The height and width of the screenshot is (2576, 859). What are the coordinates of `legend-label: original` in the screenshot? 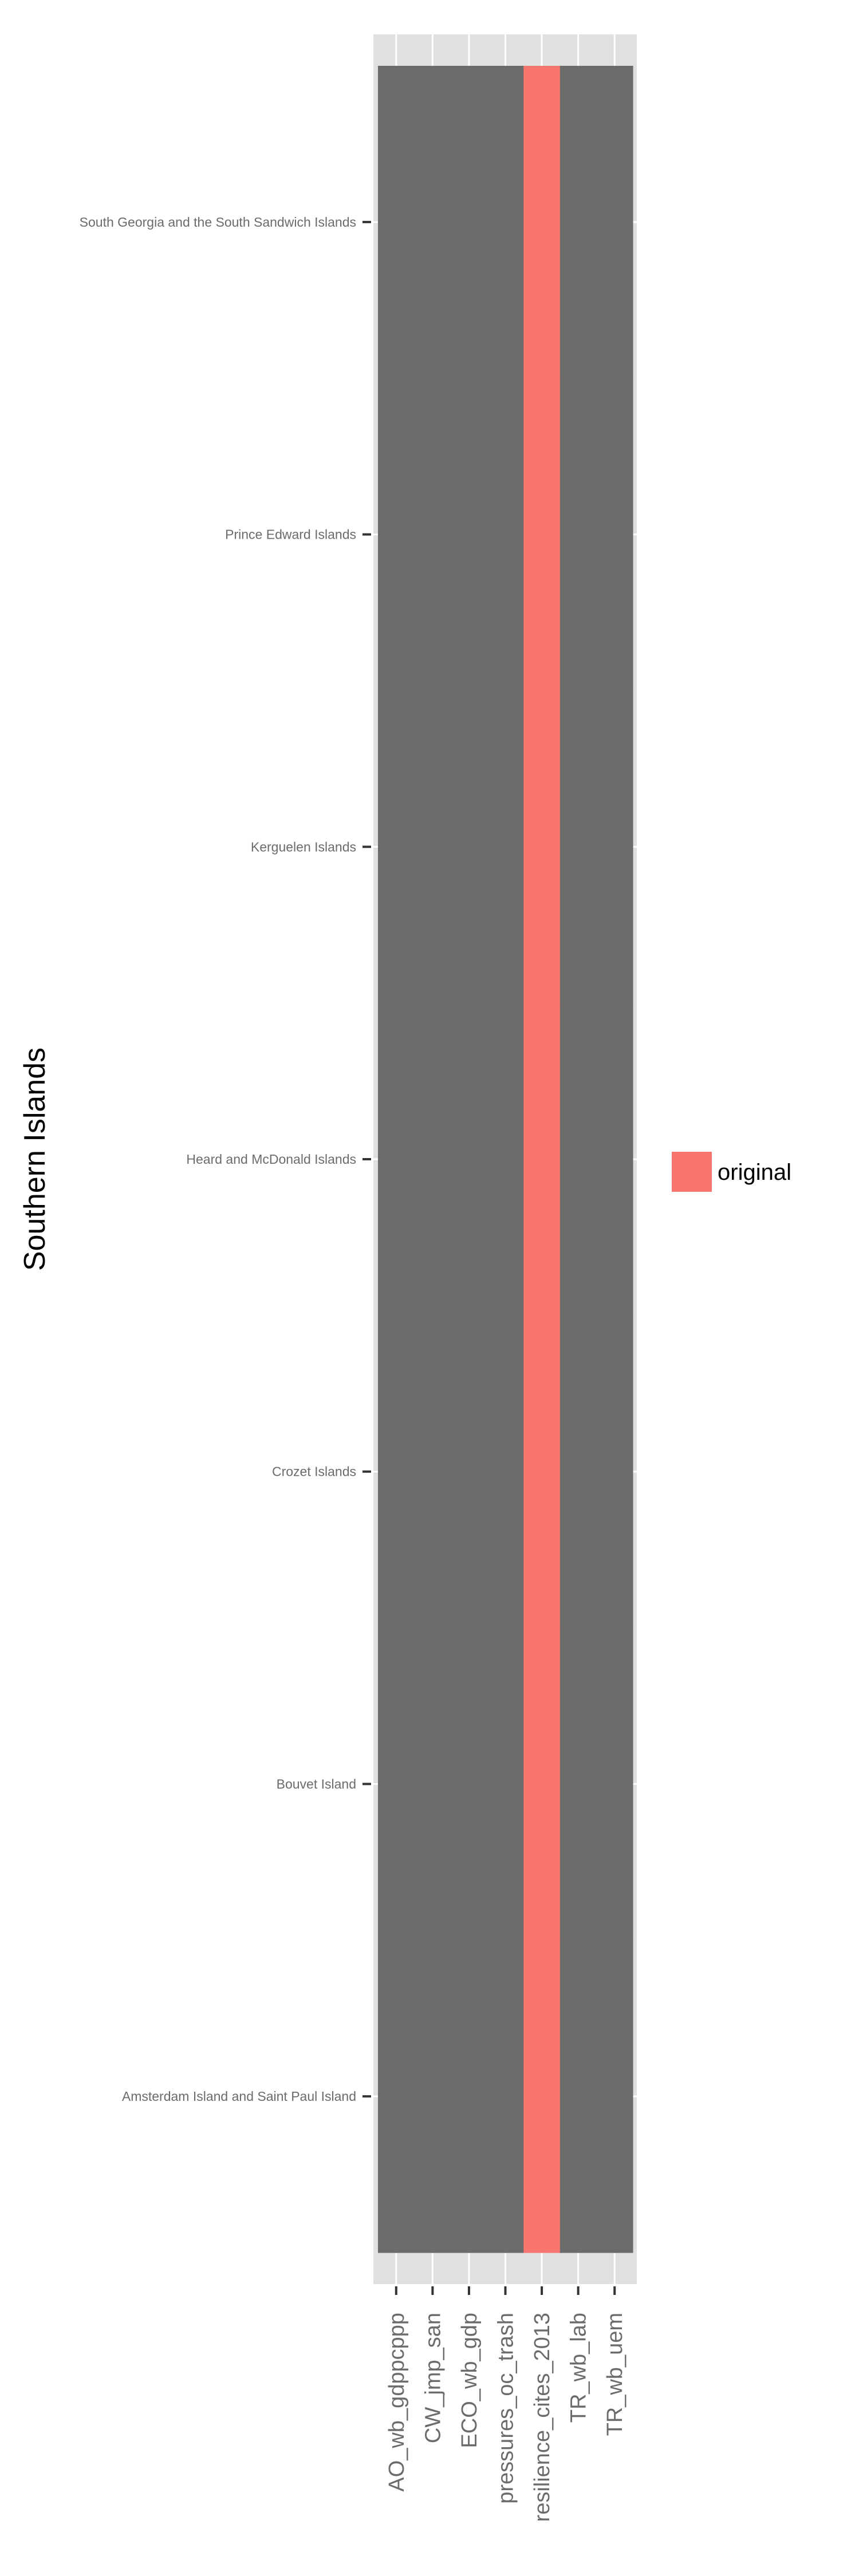 It's located at (754, 1172).